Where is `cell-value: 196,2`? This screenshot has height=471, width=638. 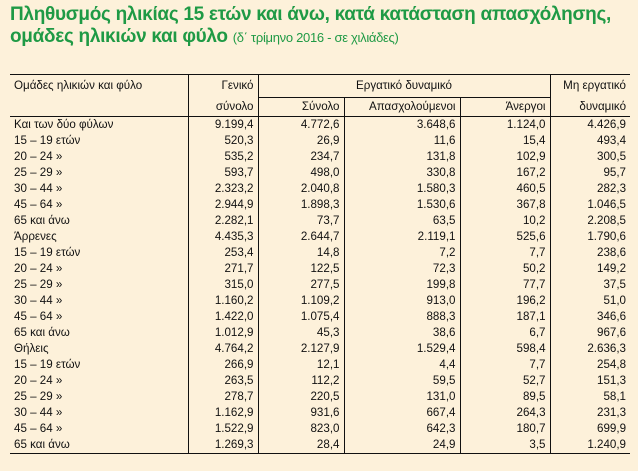
cell-value: 196,2 is located at coordinates (505, 301).